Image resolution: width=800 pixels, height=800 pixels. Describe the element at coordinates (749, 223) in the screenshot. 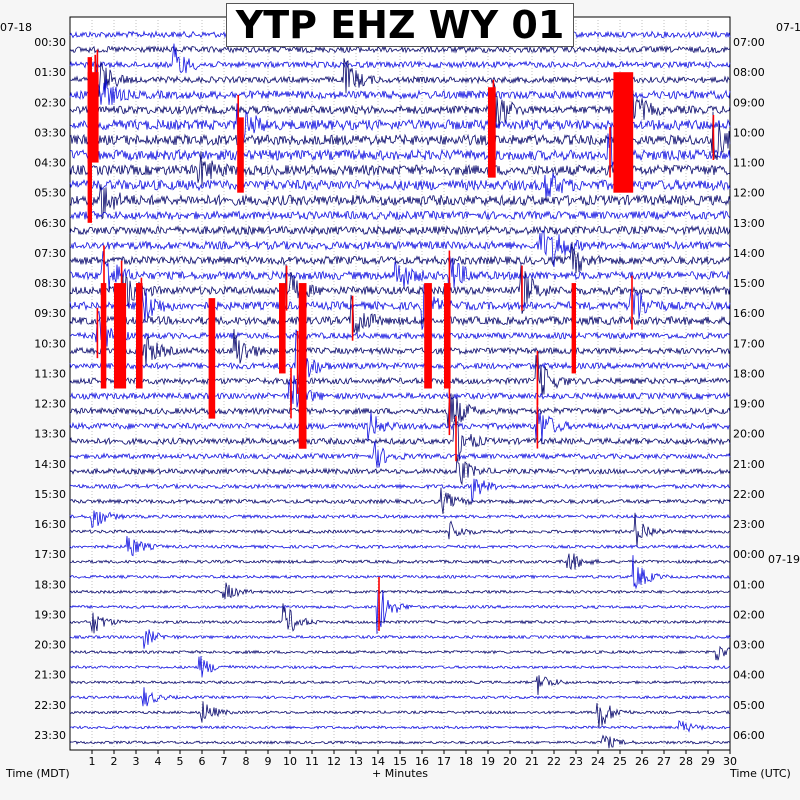

I see `right-hour-label: 13:00` at that location.